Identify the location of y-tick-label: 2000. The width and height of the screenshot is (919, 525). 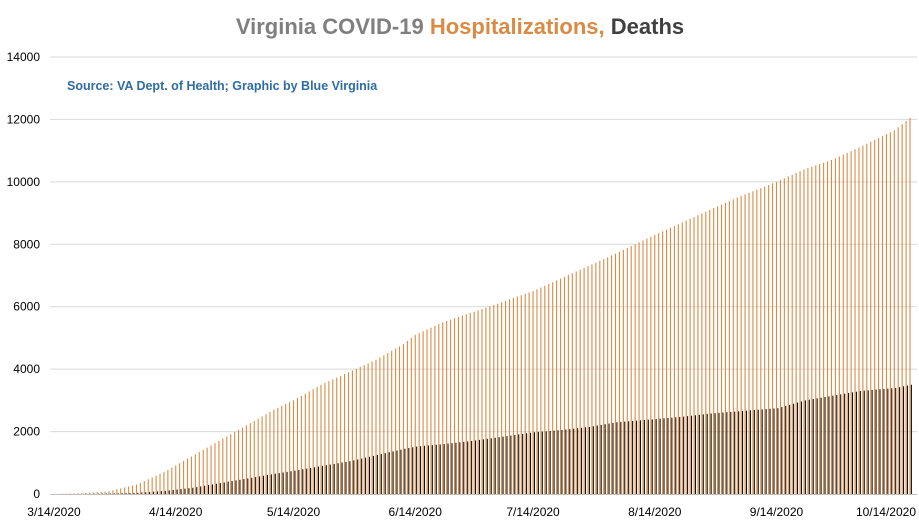
(26, 432).